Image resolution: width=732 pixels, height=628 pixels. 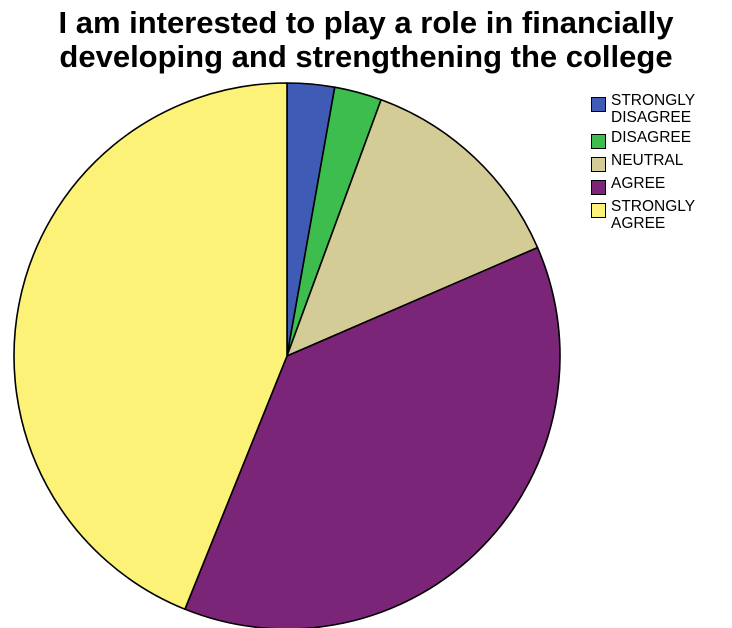 What do you see at coordinates (412, 227) in the screenshot?
I see `pie-slice-neutral` at bounding box center [412, 227].